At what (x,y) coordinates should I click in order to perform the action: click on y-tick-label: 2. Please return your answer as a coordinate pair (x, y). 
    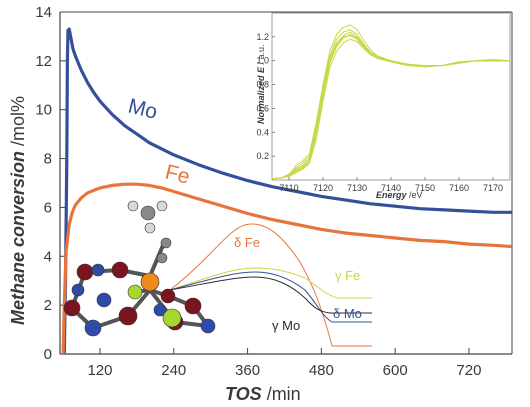
    Looking at the image, I should click on (48, 305).